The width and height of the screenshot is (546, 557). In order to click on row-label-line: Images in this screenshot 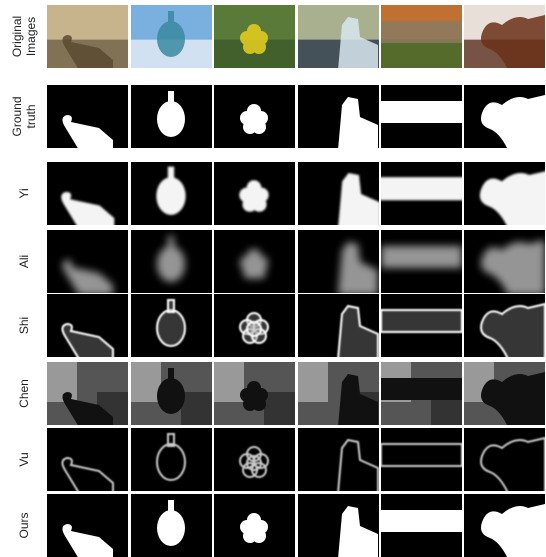, I will do `click(31, 36)`.